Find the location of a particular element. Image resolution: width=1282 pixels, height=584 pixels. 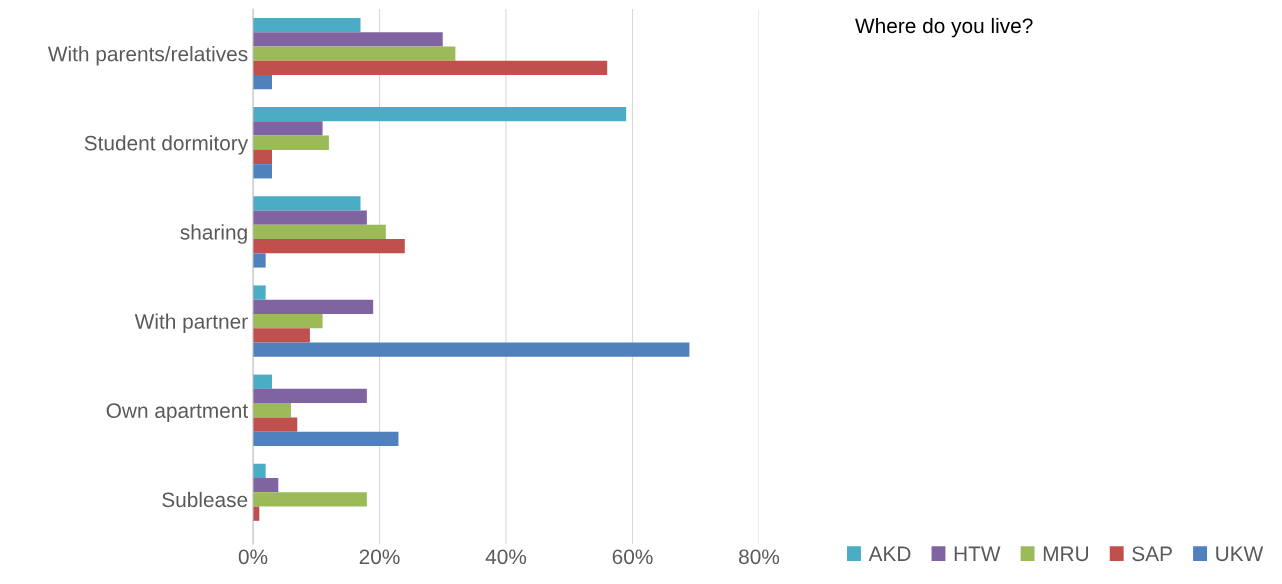

x-tick-label: 40% is located at coordinates (506, 557).